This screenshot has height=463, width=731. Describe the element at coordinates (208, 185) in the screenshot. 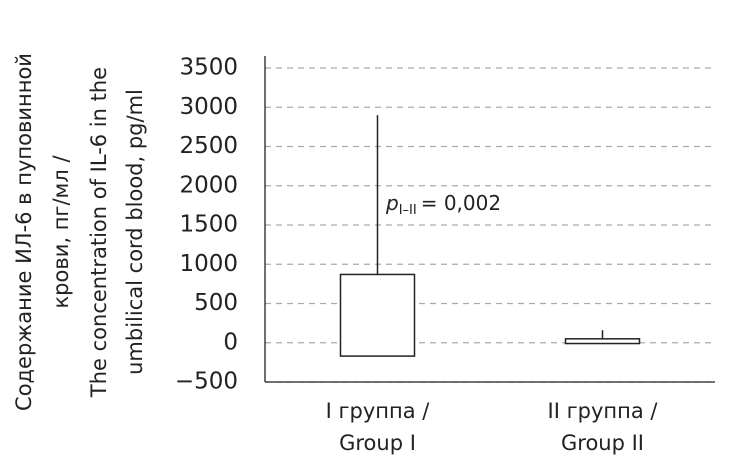

I see `y-tick-label: 2000` at that location.